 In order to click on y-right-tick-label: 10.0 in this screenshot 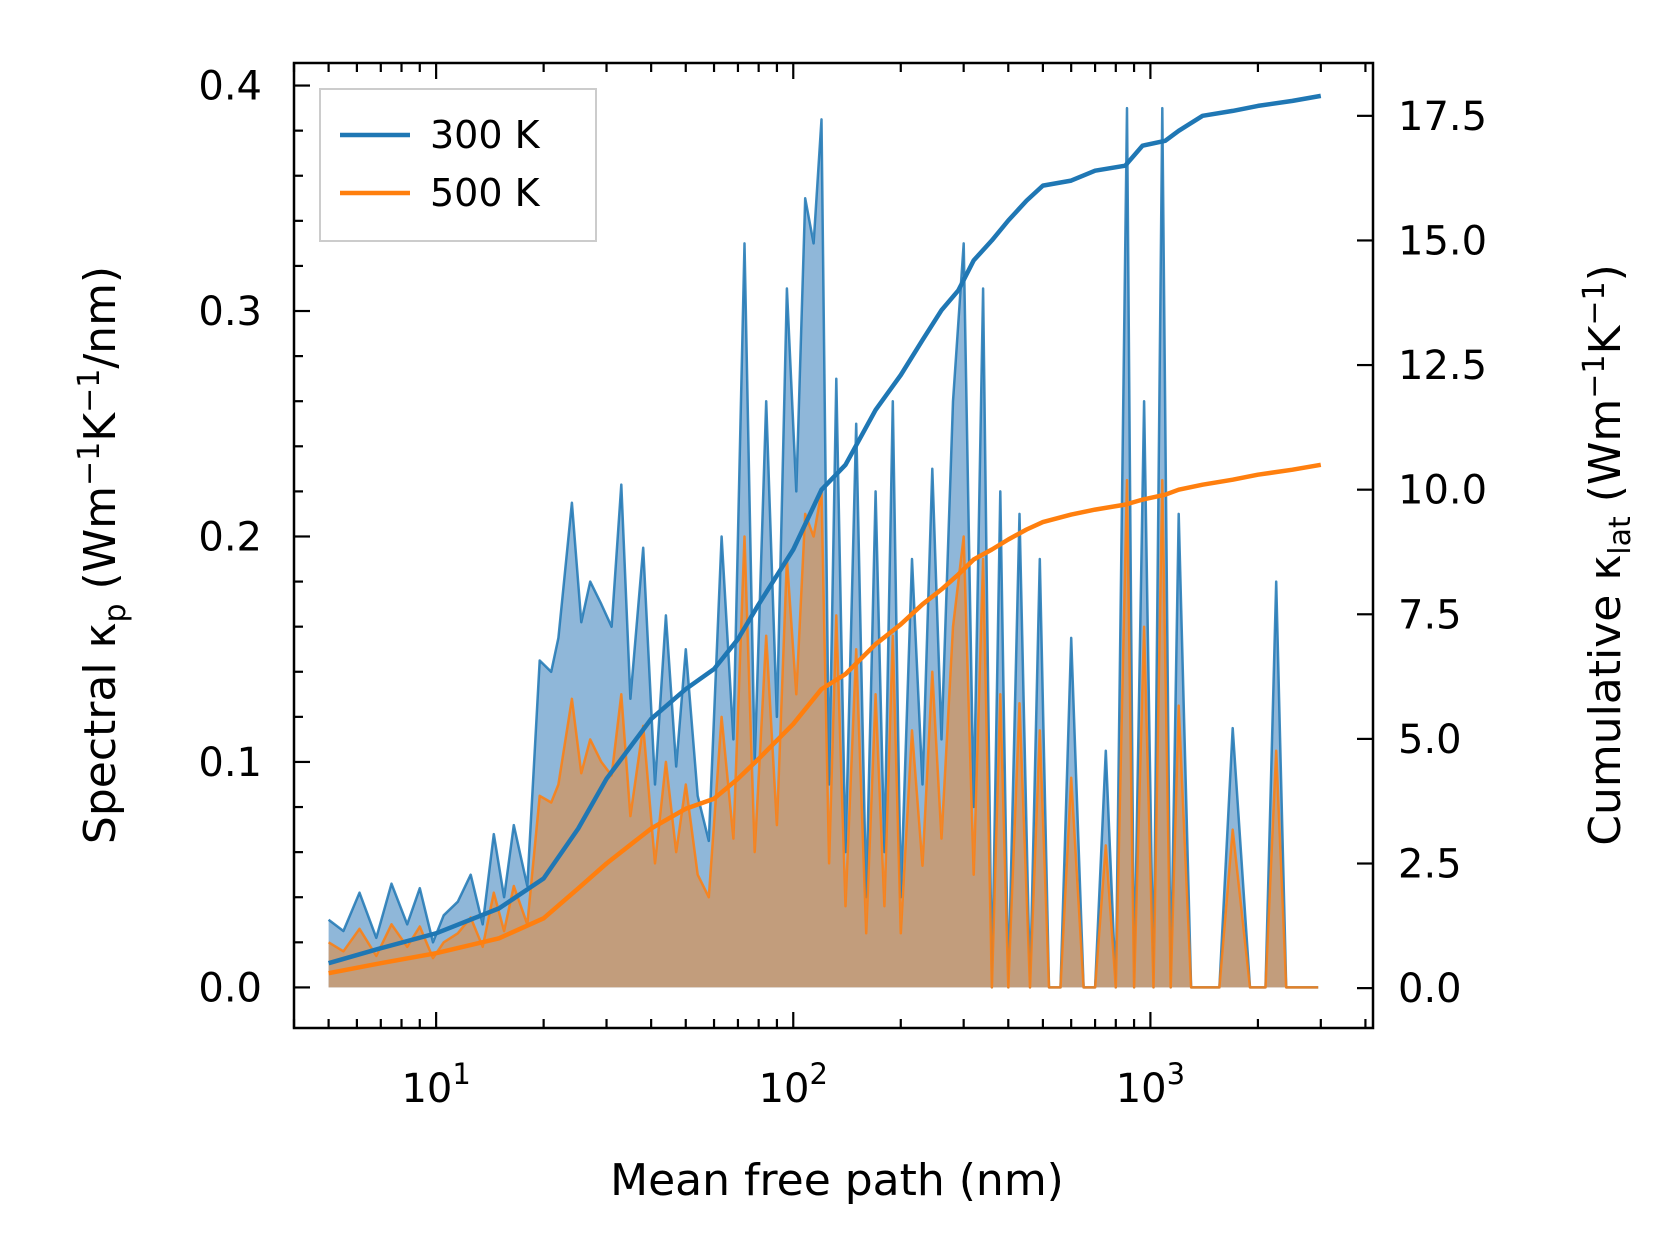, I will do `click(1442, 491)`.